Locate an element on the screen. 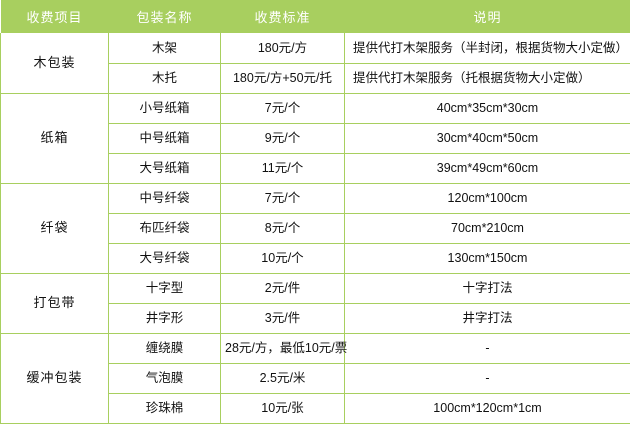 Image resolution: width=630 pixels, height=424 pixels. fee-standard-cell: 2.5元/米 is located at coordinates (283, 379).